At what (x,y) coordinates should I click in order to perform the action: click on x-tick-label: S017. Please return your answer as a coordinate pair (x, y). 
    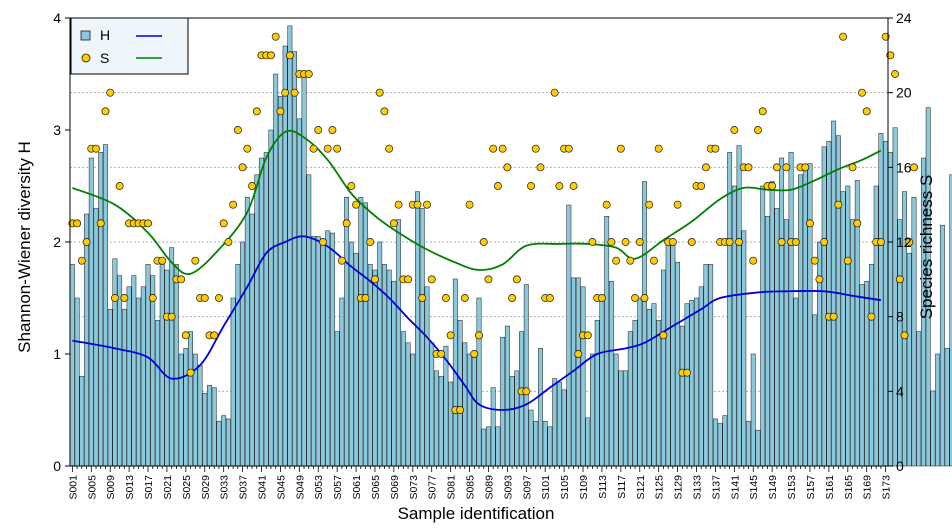
    Looking at the image, I should click on (149, 487).